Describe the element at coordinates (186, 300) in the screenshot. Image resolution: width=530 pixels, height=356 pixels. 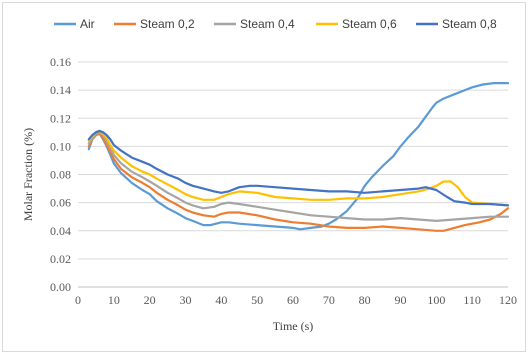
I see `x-tick-label: 30` at that location.